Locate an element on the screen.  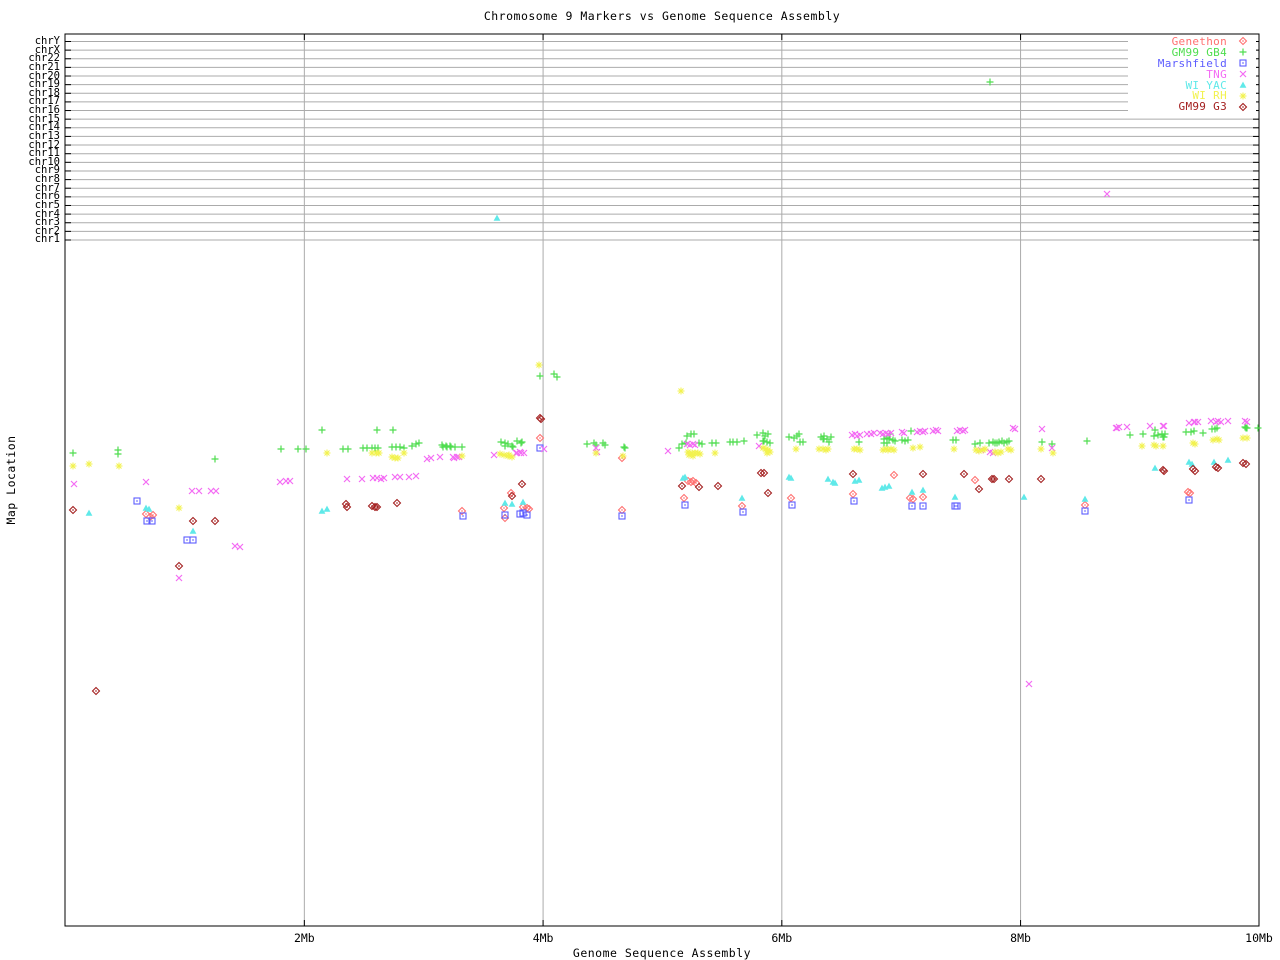
legend-item-marshfield: Marshfield is located at coordinates (1190, 63).